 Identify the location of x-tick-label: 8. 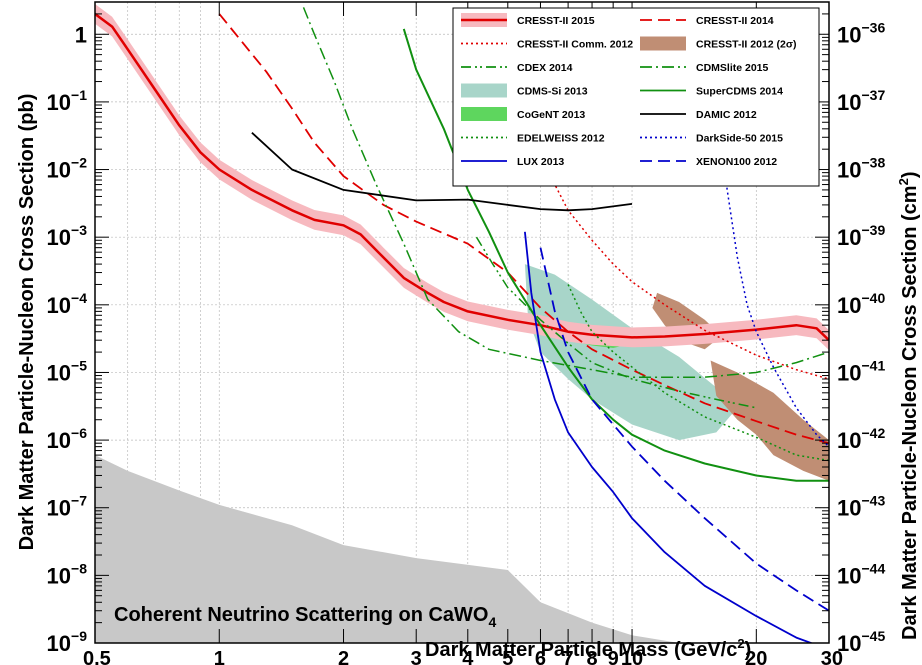
(591, 656).